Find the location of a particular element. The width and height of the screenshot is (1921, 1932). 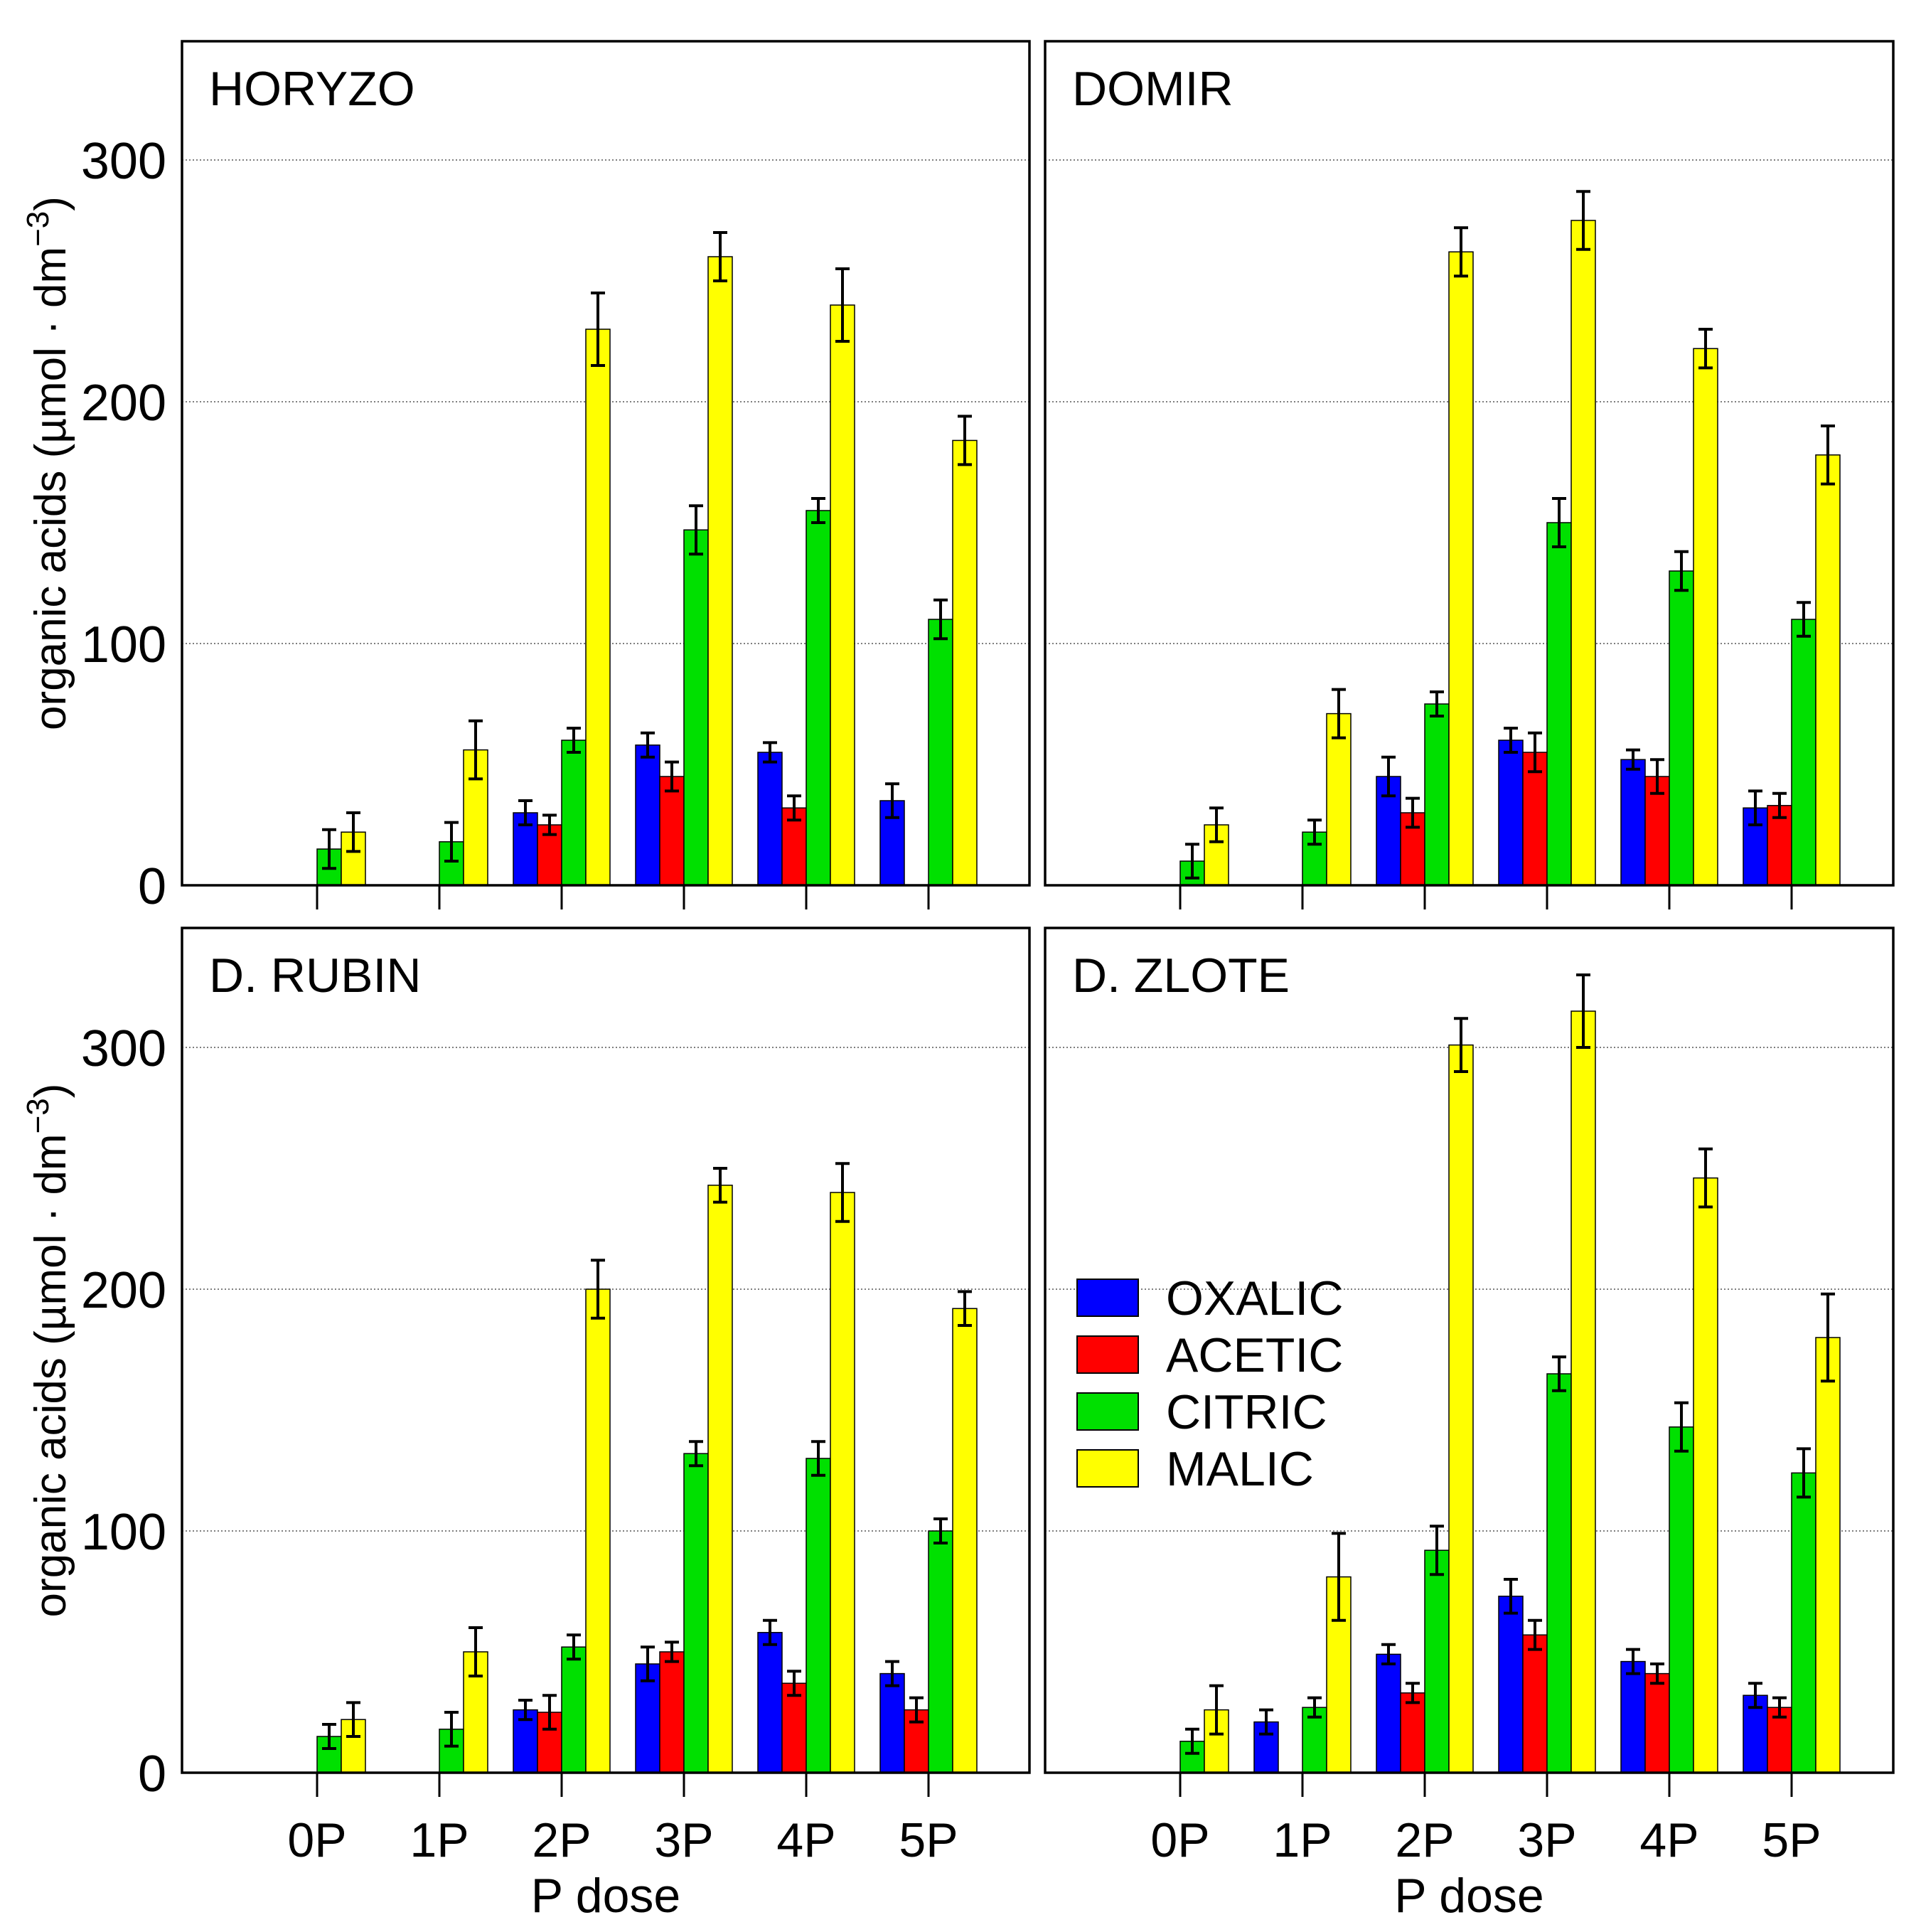

legend-label: MALIC is located at coordinates (1240, 1469).